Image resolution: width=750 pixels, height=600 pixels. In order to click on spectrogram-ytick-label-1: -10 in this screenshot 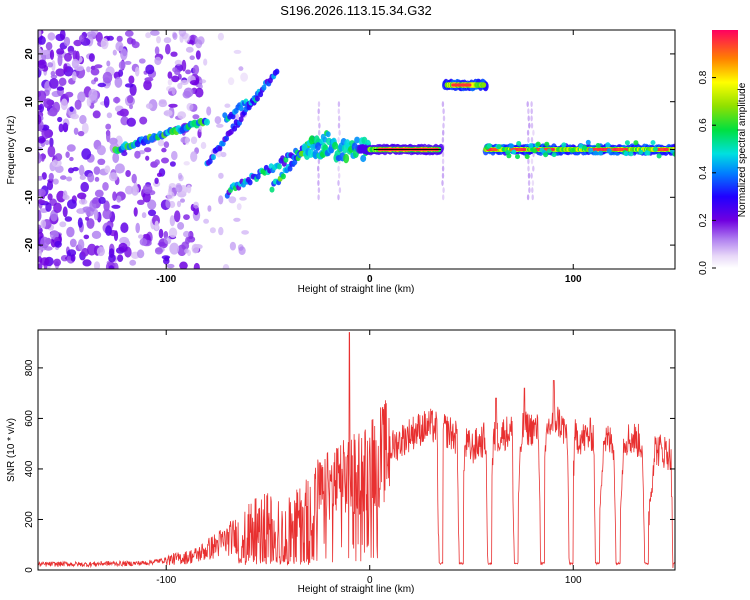, I will do `click(29, 197)`.